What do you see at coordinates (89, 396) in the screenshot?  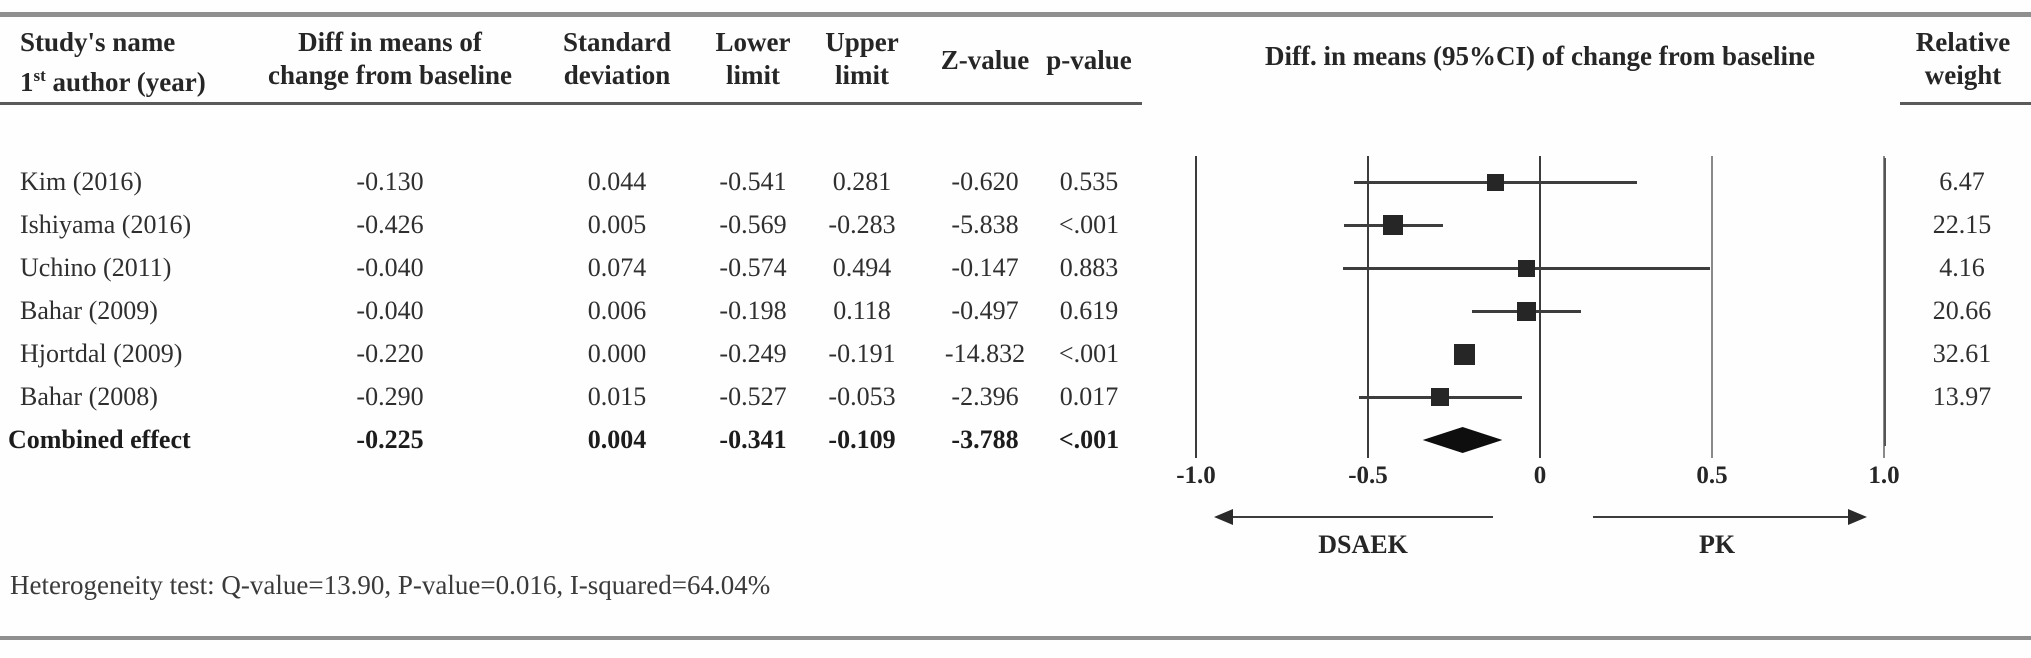 I see `study-name: Bahar (2008)` at bounding box center [89, 396].